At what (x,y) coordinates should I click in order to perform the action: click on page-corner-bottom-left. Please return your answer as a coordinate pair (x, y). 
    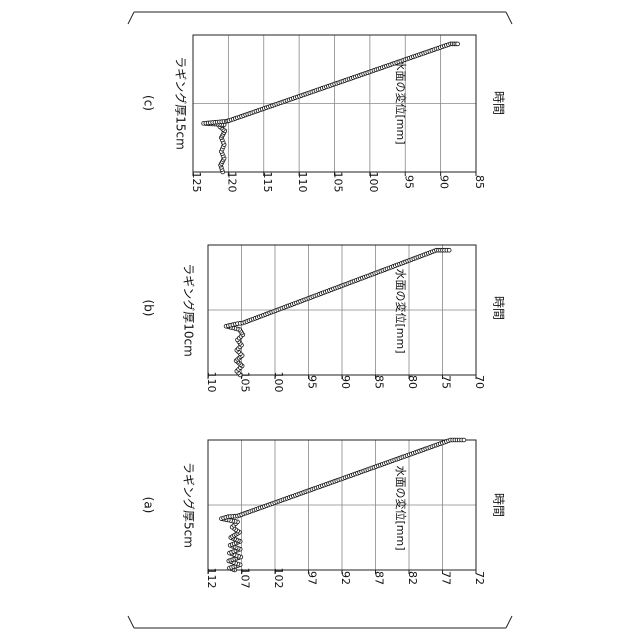
    Looking at the image, I should click on (131, 622).